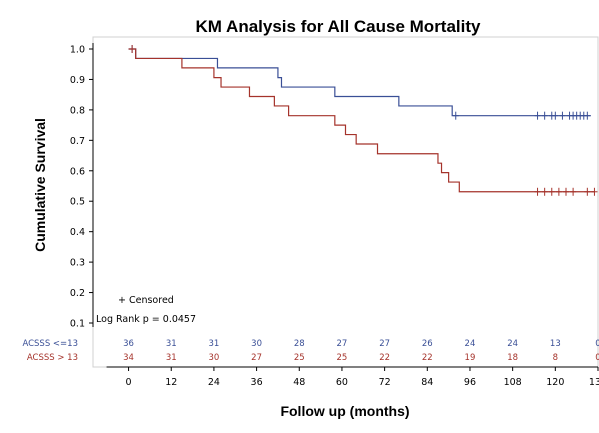 The image size is (599, 433). I want to click on y-tick-label: 0.6, so click(77, 171).